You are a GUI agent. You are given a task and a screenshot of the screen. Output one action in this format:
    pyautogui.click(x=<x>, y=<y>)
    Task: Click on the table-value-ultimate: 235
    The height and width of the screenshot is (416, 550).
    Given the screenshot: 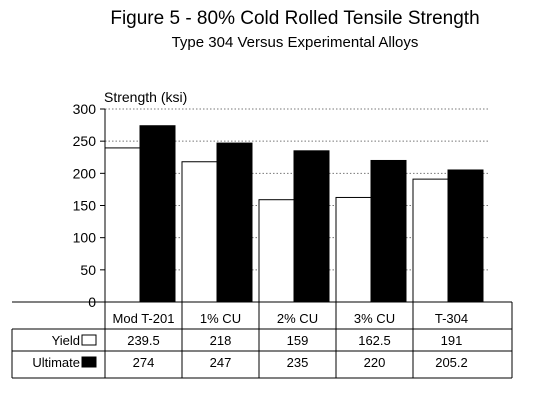 What is the action you would take?
    pyautogui.click(x=298, y=362)
    